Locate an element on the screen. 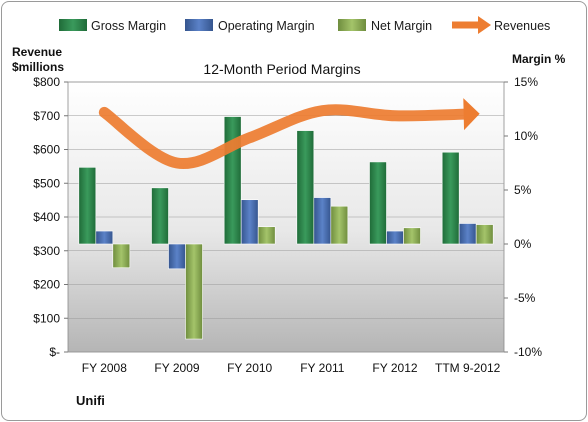 This screenshot has width=588, height=422. left-tick-label: $700 is located at coordinates (46, 116).